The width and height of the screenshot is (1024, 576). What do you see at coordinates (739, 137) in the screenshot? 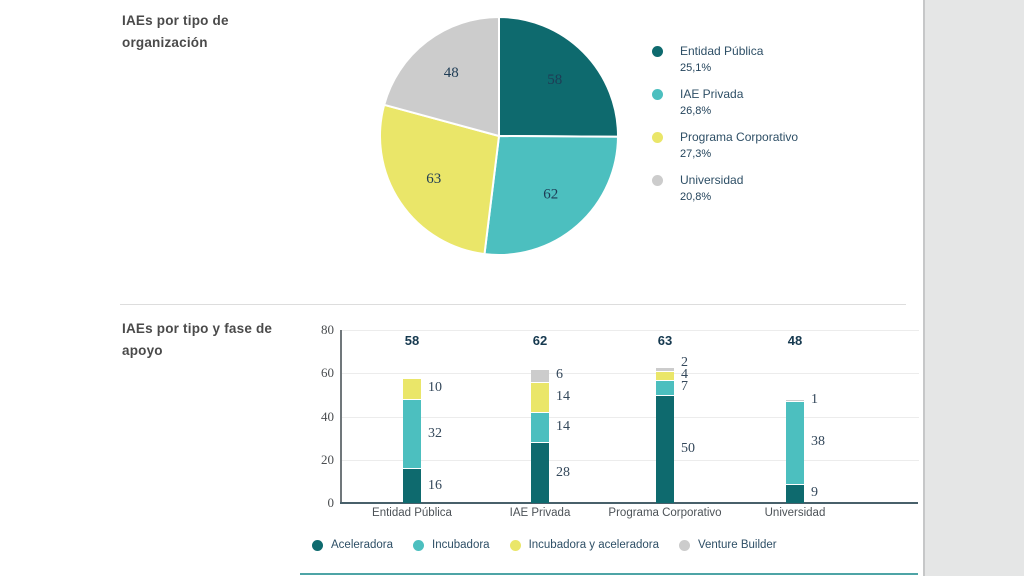
I see `pie-legend-label: Programa Corporativo` at bounding box center [739, 137].